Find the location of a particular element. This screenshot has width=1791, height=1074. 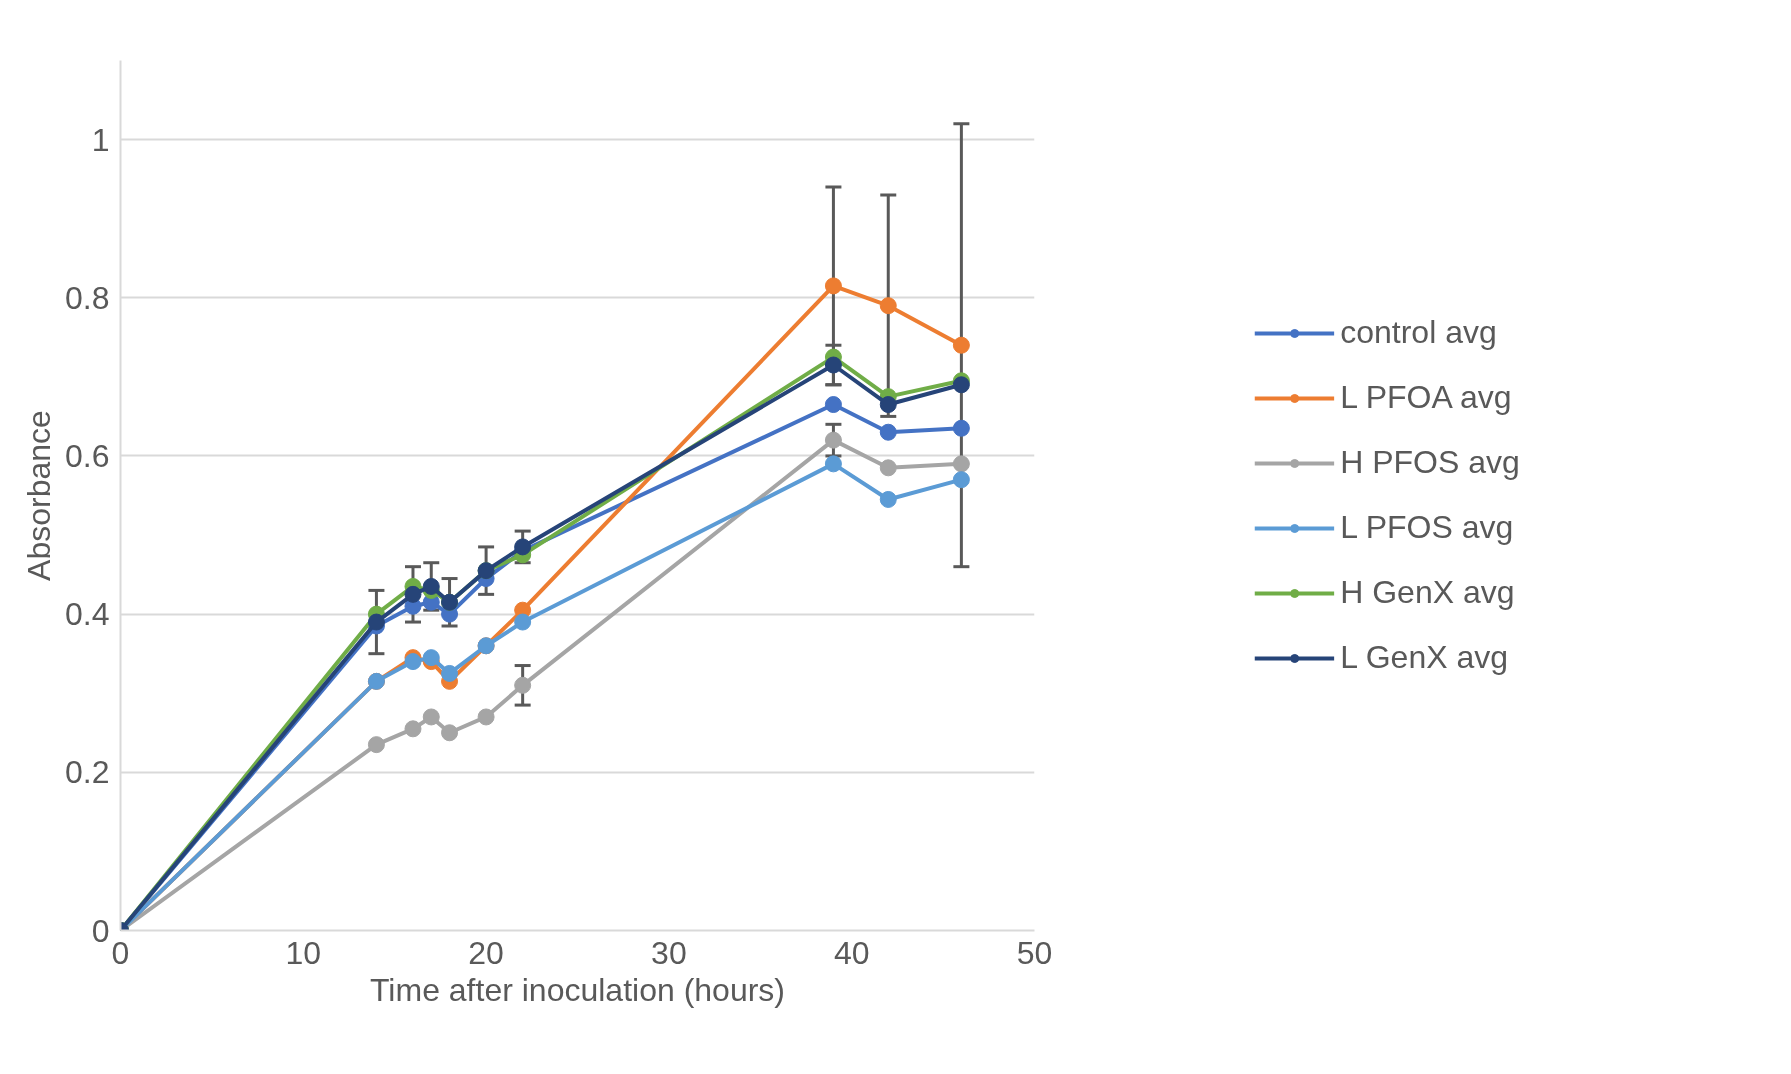

x-tick-label: 30 is located at coordinates (669, 952).